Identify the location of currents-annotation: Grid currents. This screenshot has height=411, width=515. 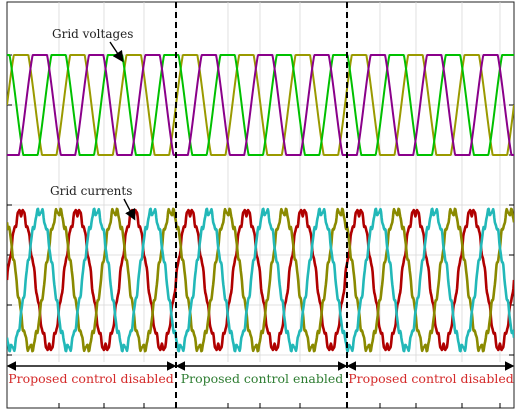
(91, 191).